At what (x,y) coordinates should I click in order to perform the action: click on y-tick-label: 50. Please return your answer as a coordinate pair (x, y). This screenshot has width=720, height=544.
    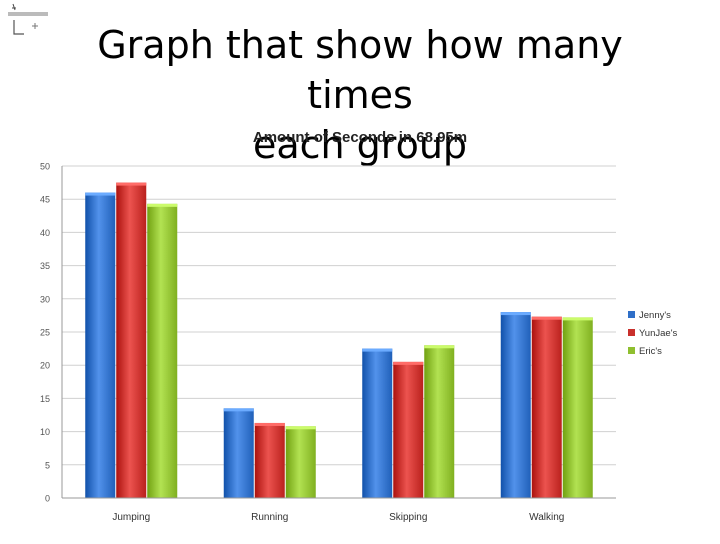
    Looking at the image, I should click on (45, 167).